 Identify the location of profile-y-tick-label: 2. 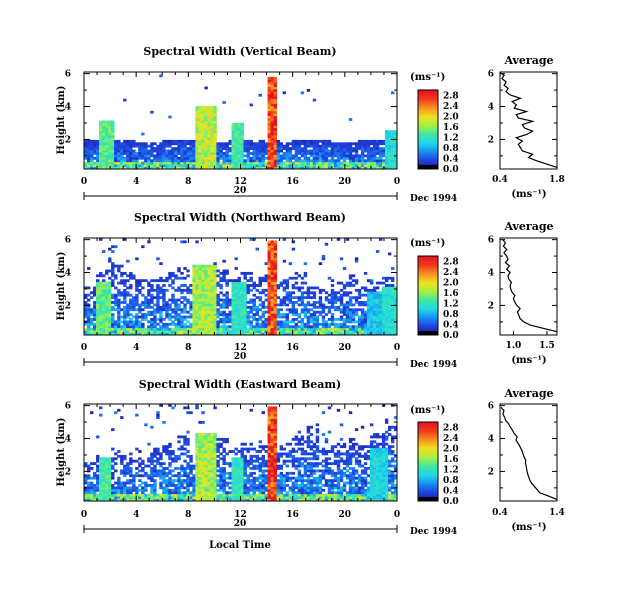
(491, 306).